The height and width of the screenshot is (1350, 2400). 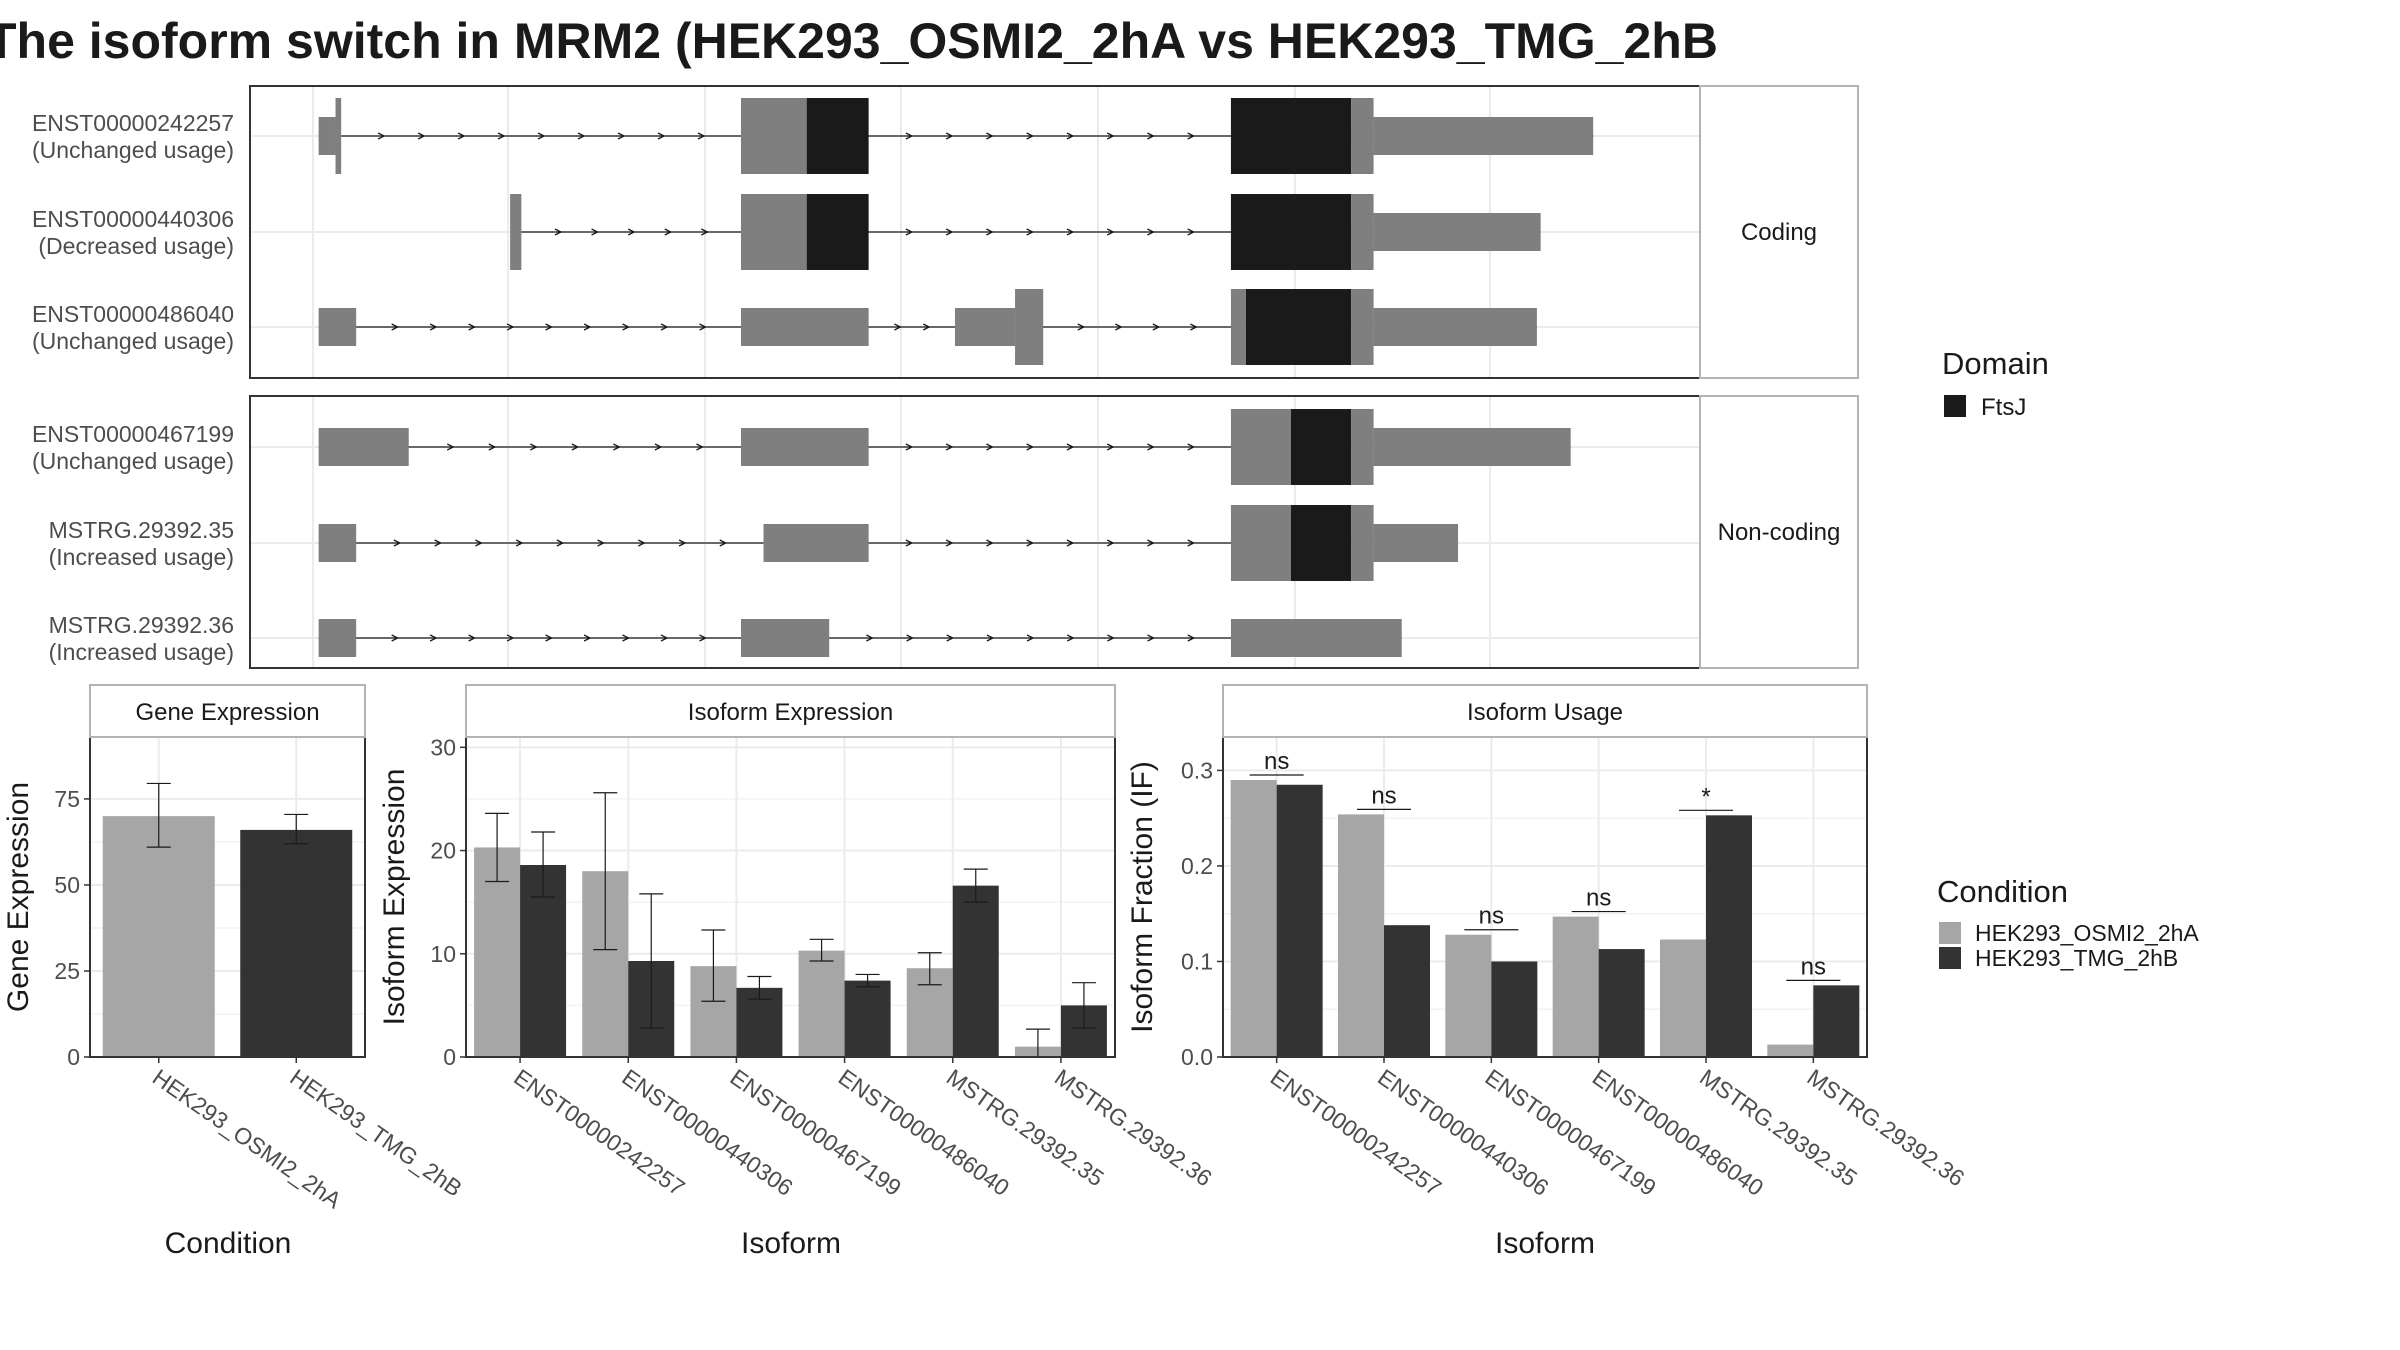 I want to click on domain-block, so click(x=1291, y=232).